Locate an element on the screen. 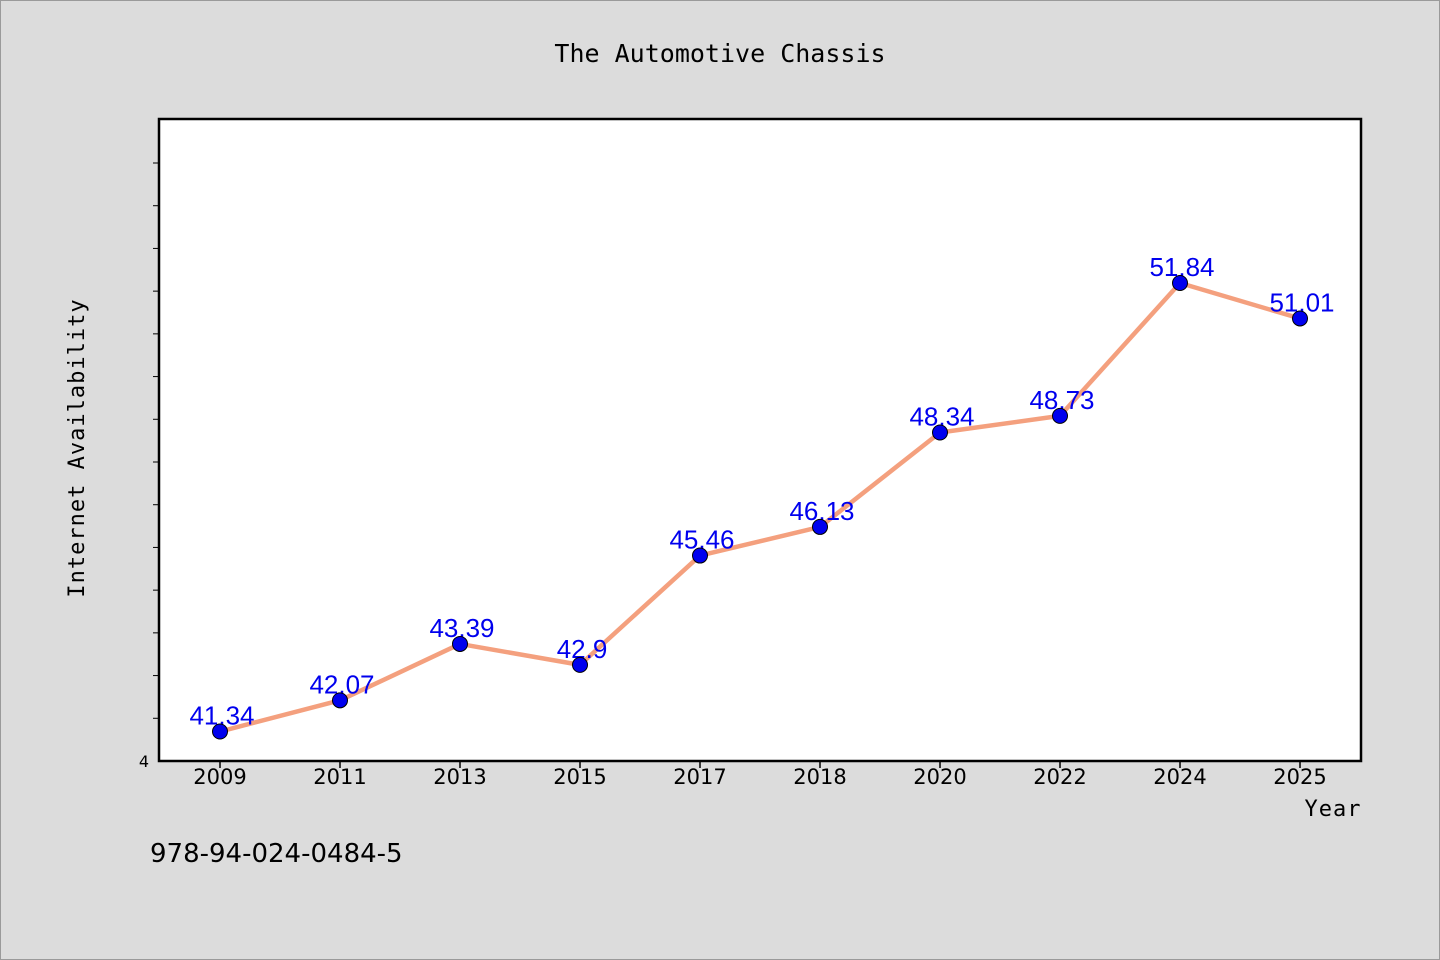 The image size is (1440, 960). x-axis-label: Year is located at coordinates (1333, 809).